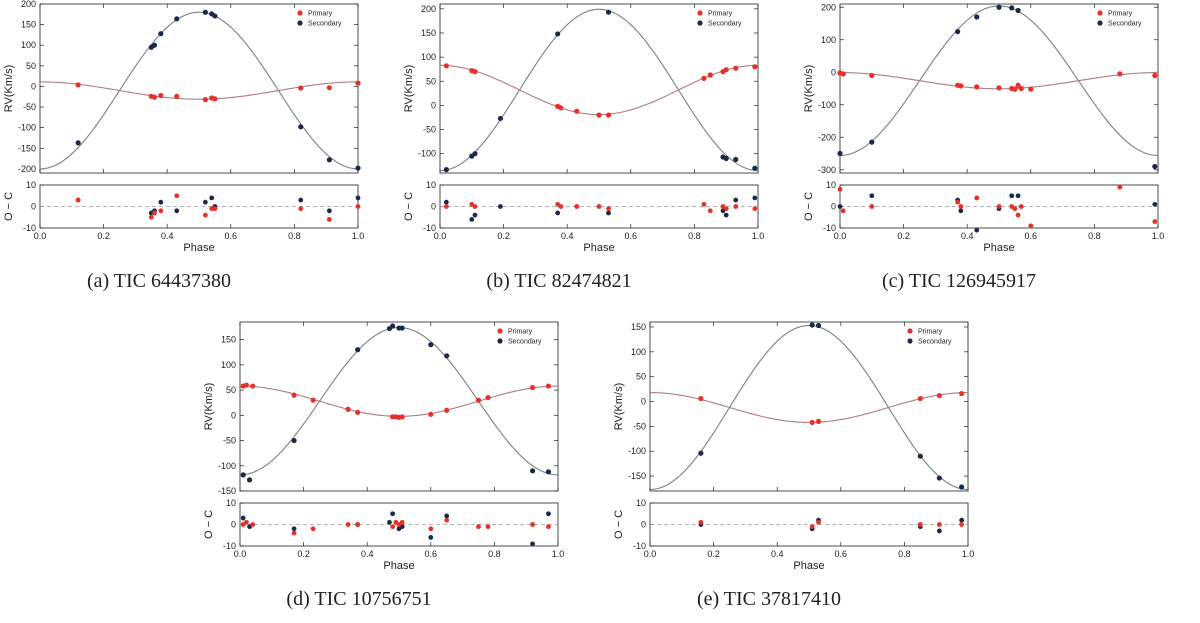 This screenshot has width=1200, height=623. I want to click on rv-ytick-label: -300, so click(827, 170).